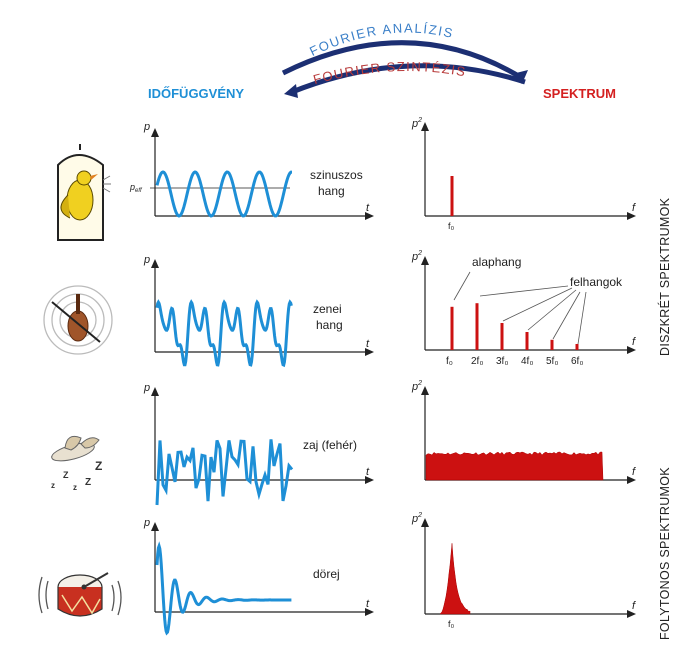 This screenshot has height=664, width=686. I want to click on row-label-line1: zenei, so click(327, 309).